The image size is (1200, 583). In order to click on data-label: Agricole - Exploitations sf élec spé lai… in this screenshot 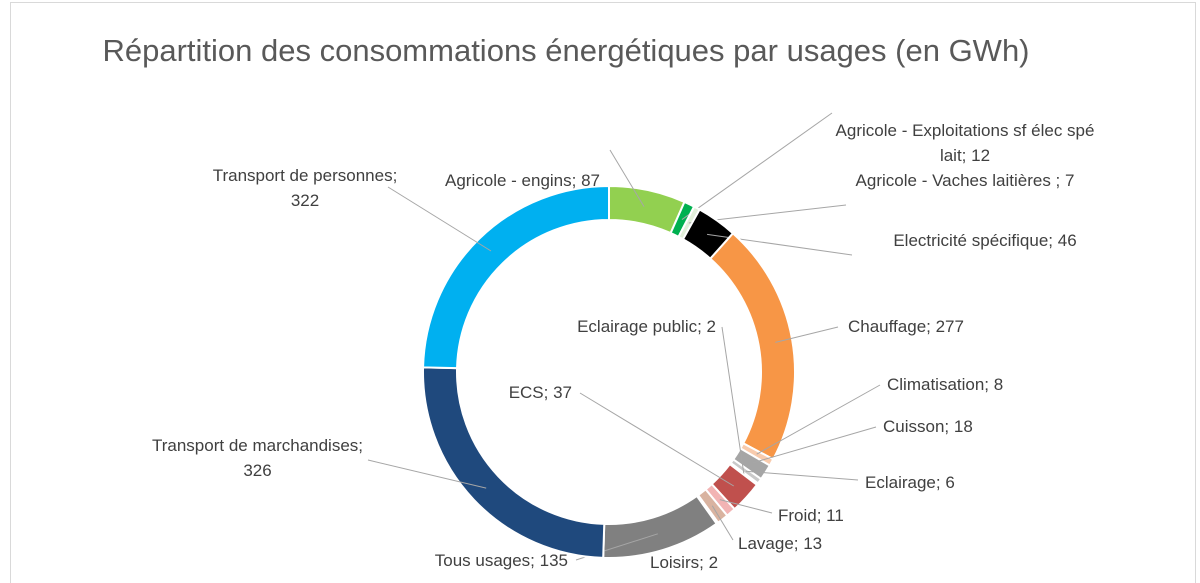, I will do `click(965, 143)`.